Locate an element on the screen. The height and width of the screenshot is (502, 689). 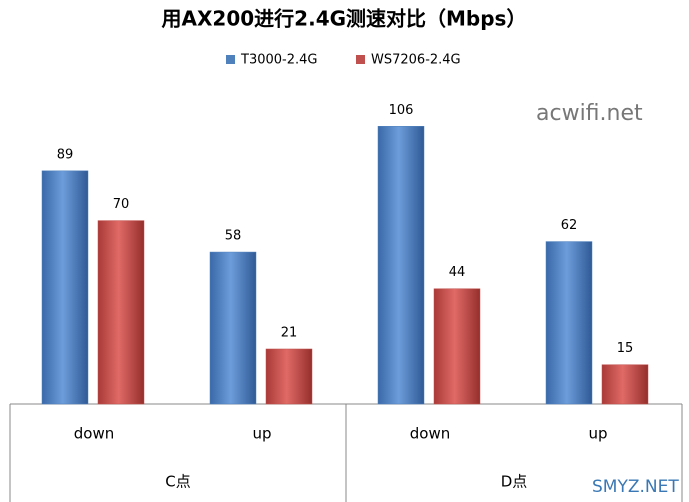
data-label: 62 is located at coordinates (569, 225).